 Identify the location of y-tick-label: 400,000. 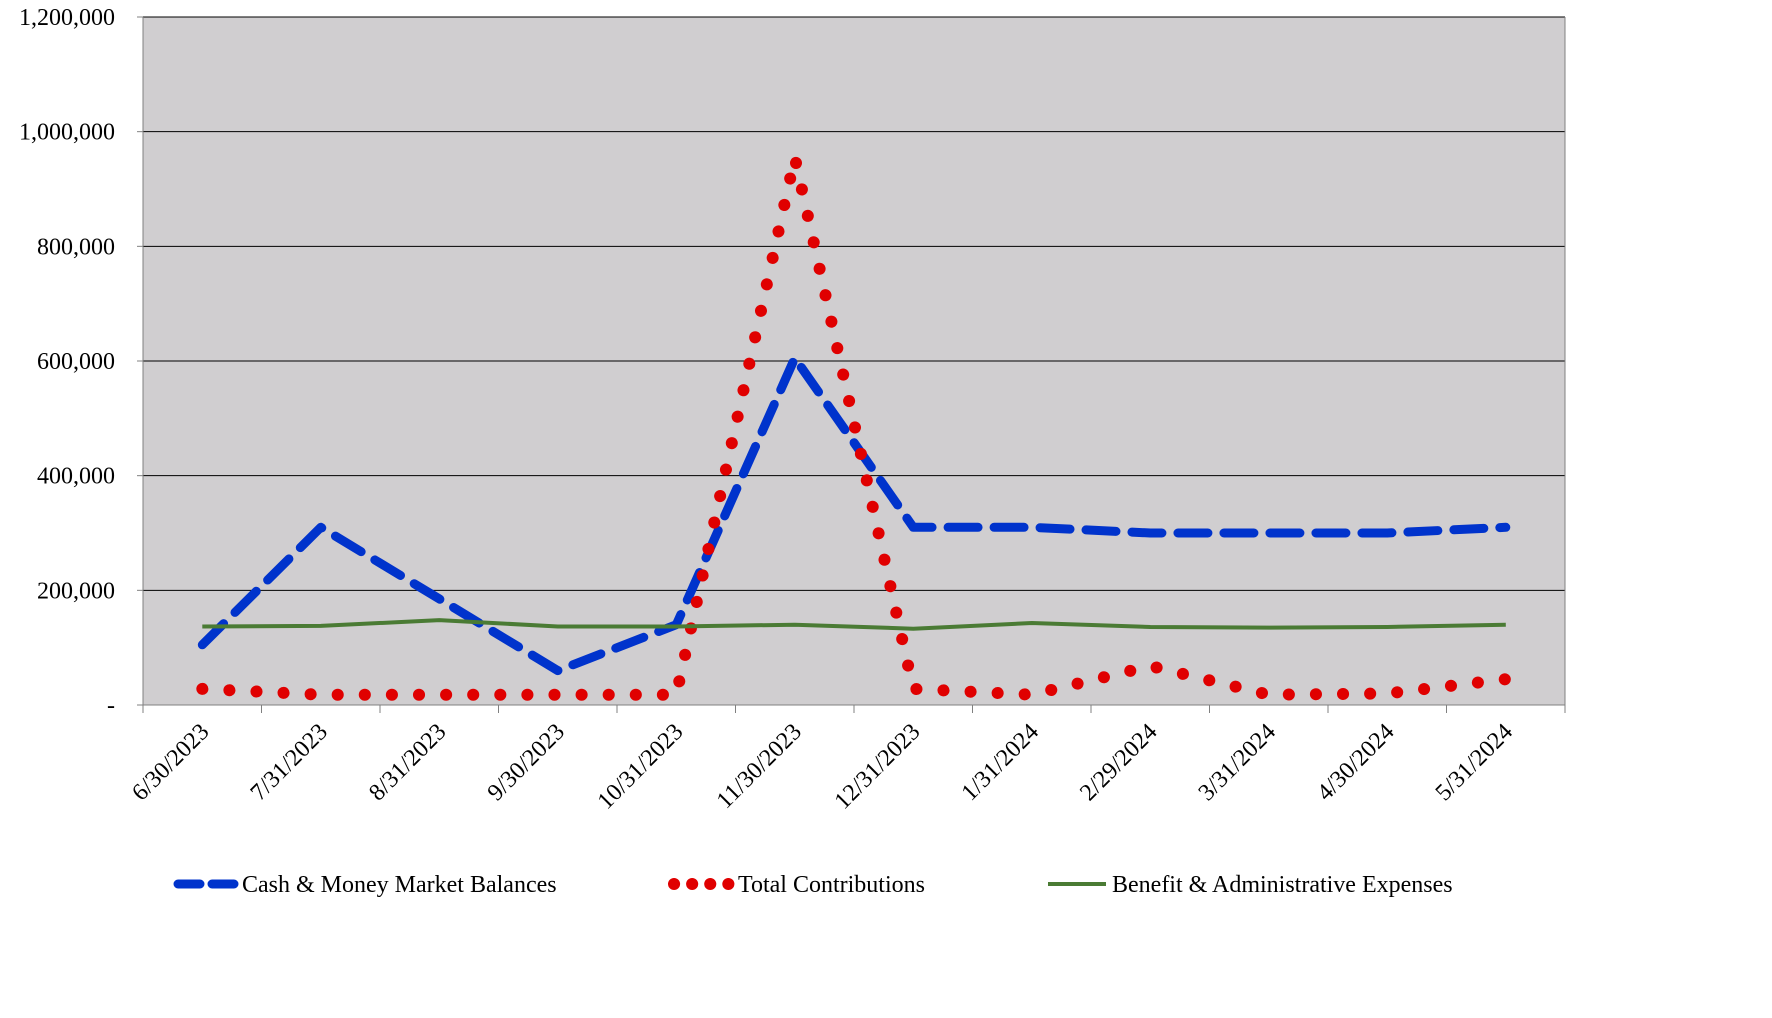
(76, 477).